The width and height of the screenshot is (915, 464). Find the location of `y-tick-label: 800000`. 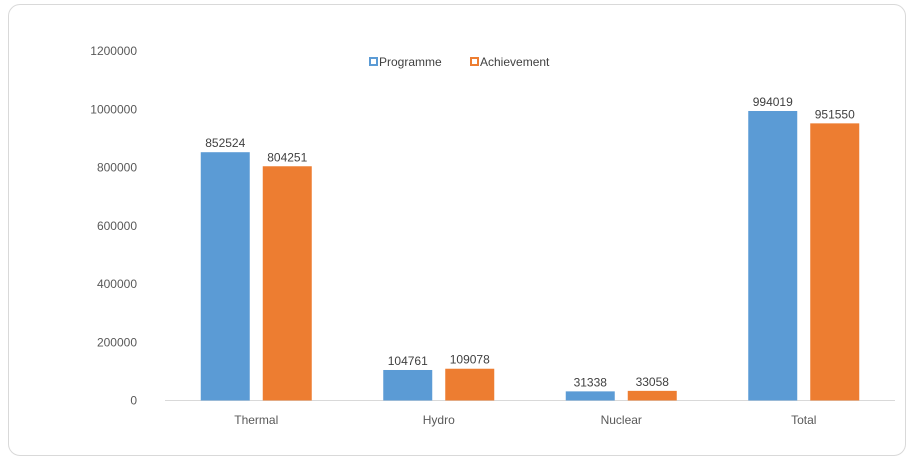

y-tick-label: 800000 is located at coordinates (117, 168).